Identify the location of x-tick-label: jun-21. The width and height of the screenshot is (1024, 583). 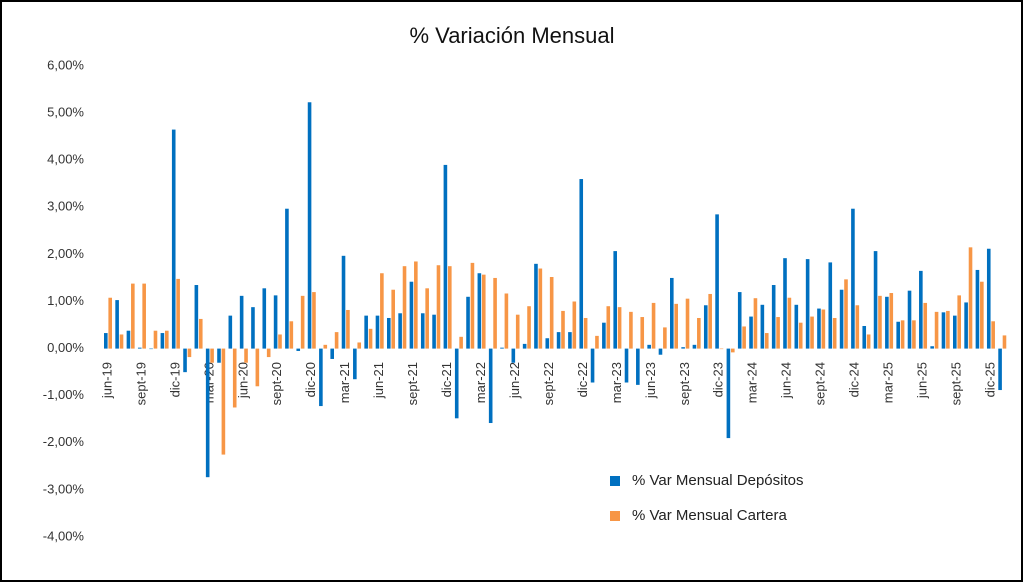
(378, 380).